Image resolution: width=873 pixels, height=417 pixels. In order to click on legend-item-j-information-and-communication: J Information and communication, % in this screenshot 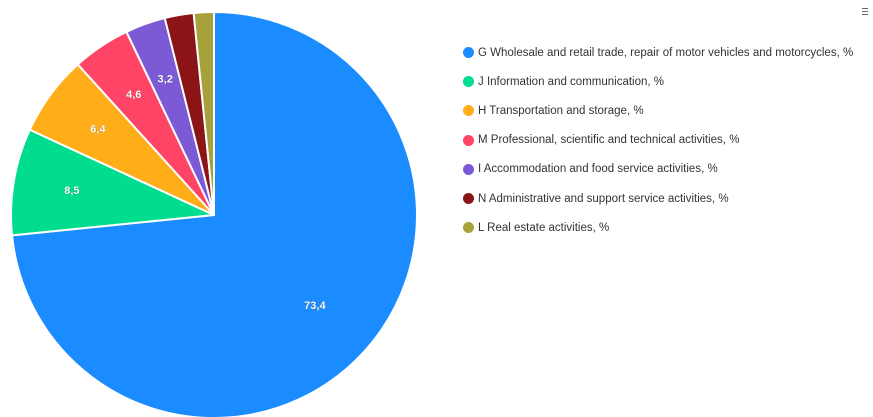, I will do `click(658, 81)`.